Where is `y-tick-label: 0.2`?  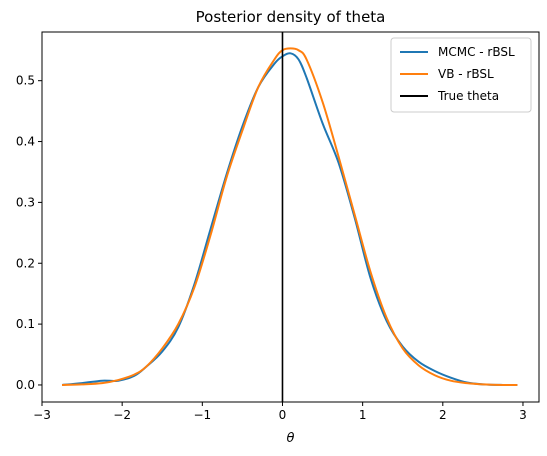
y-tick-label: 0.2 is located at coordinates (25, 263).